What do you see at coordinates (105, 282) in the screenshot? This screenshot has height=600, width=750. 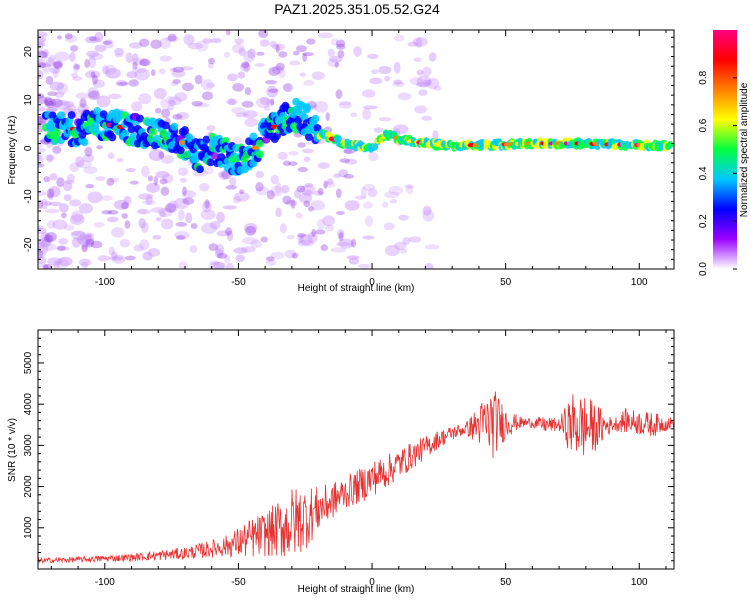 I see `x-tick-label: -100` at bounding box center [105, 282].